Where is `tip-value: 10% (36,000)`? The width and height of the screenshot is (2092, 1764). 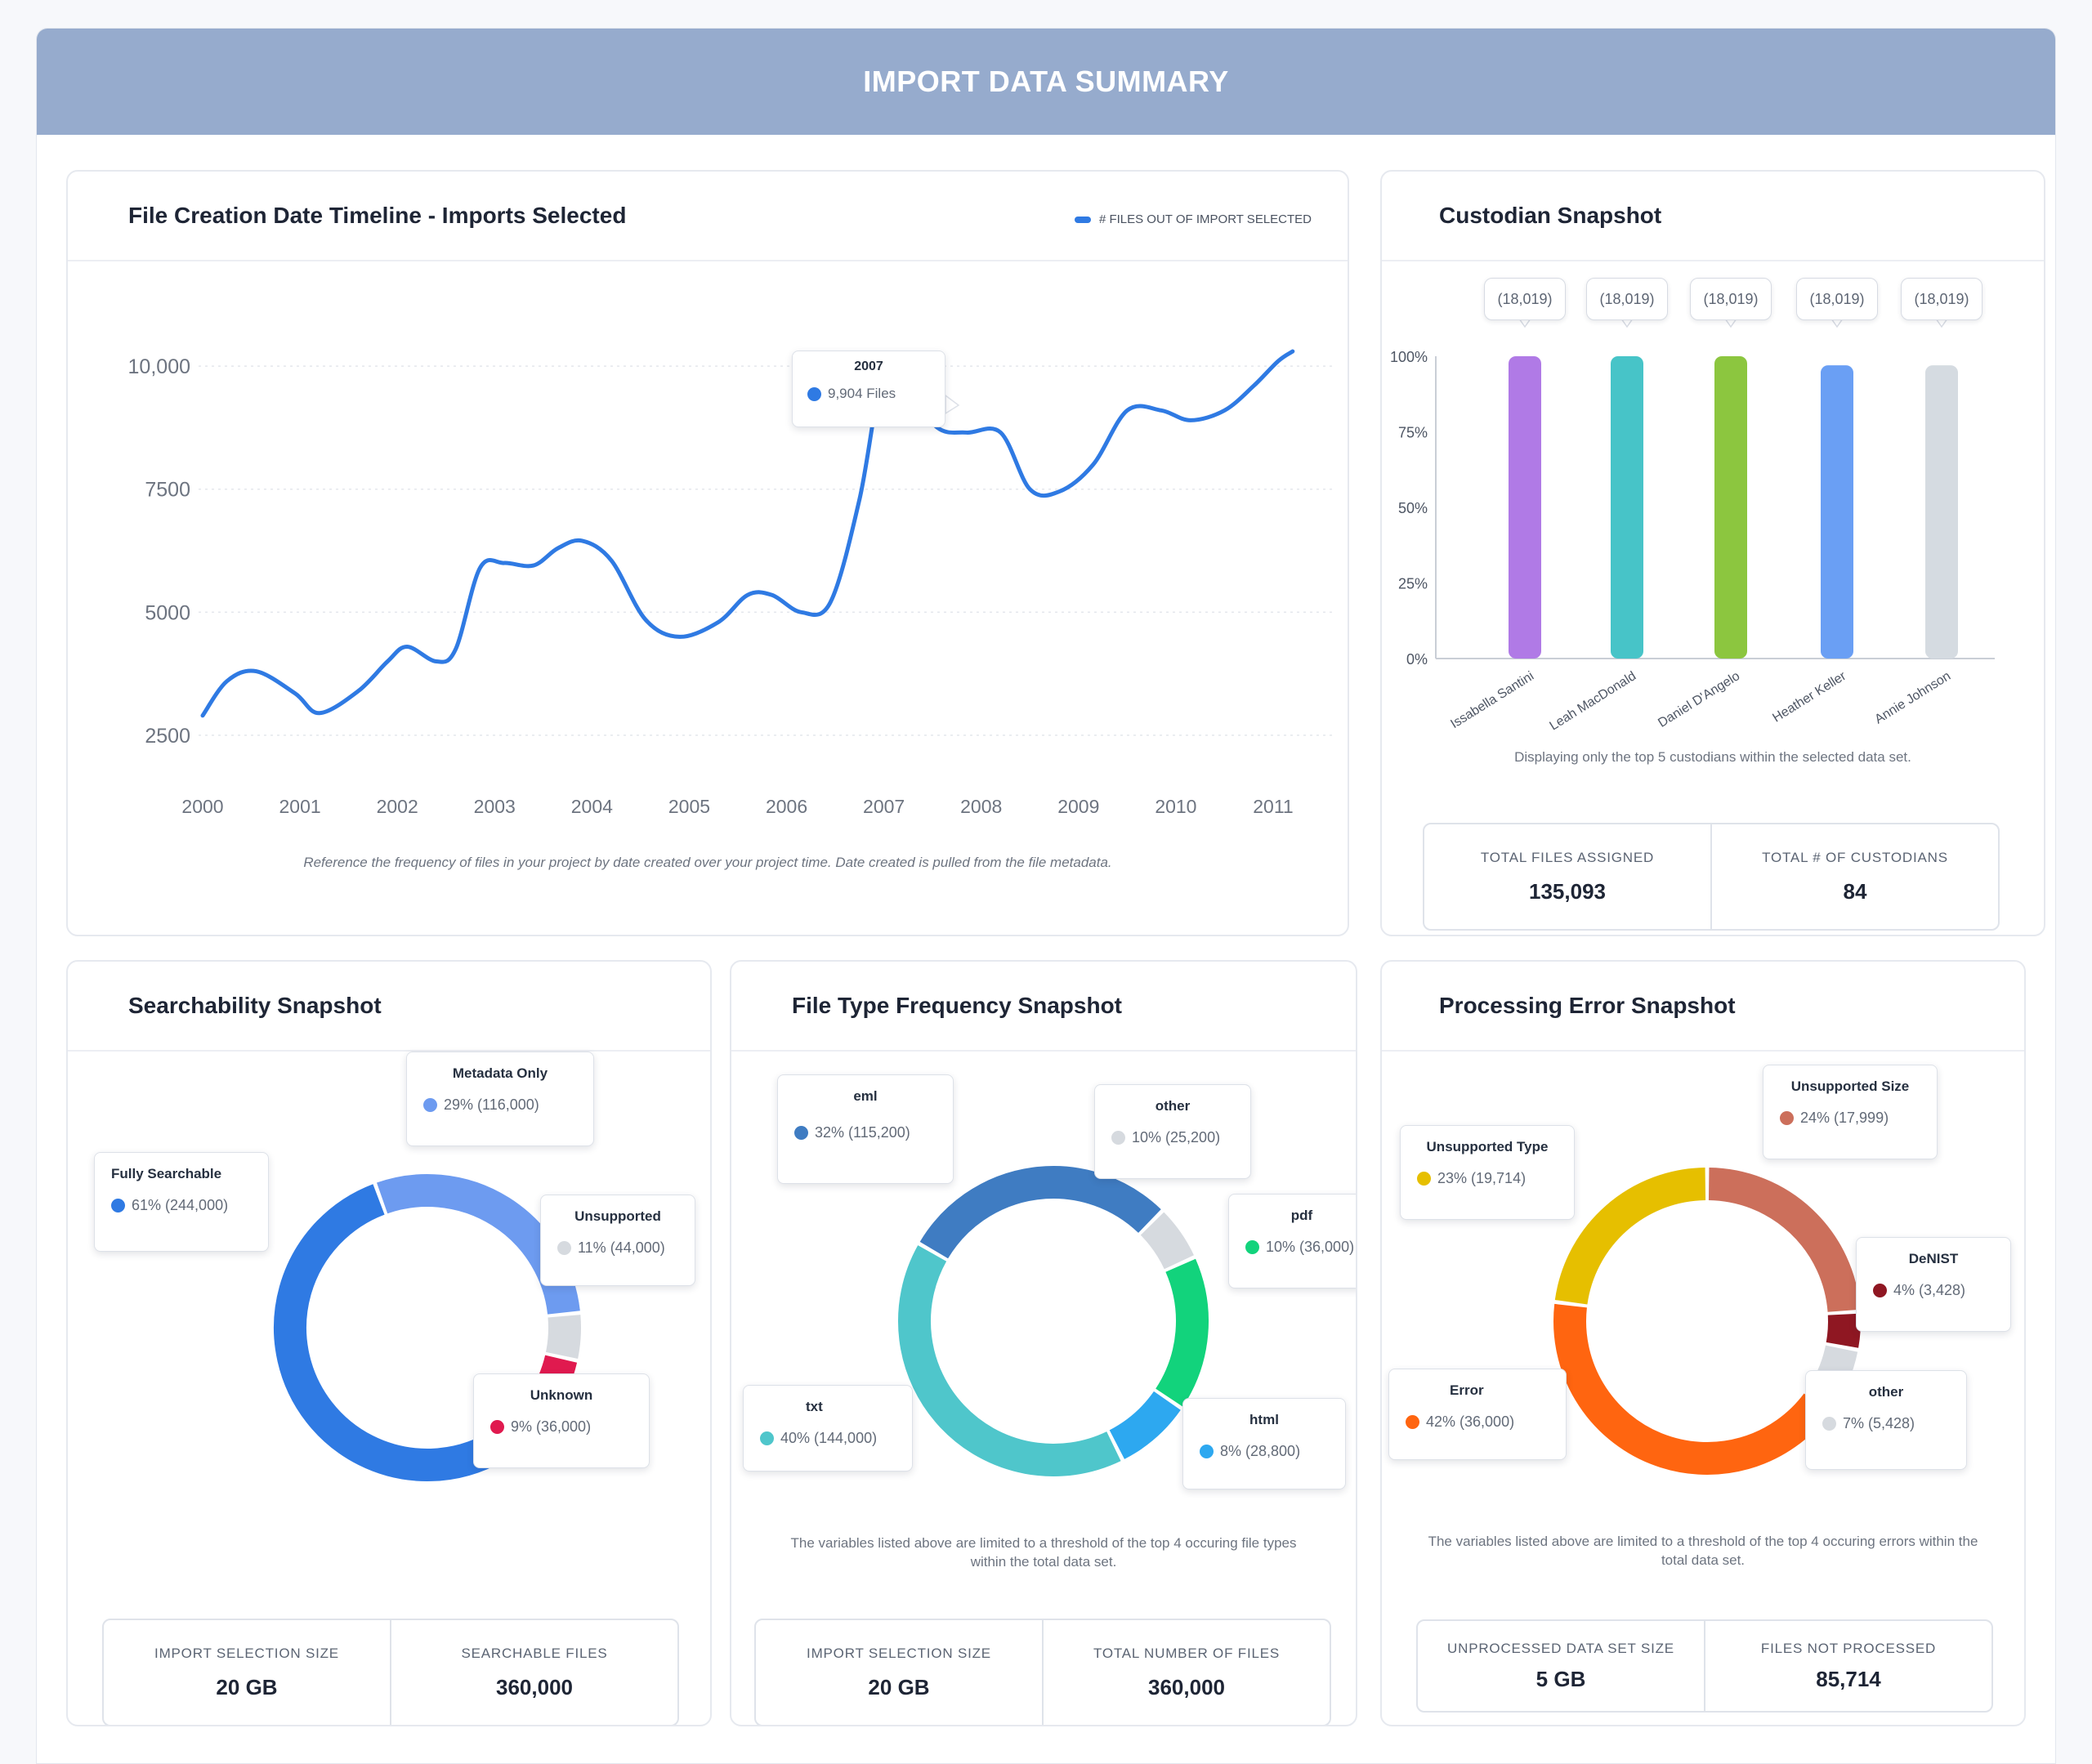
tip-value: 10% (36,000) is located at coordinates (1310, 1247).